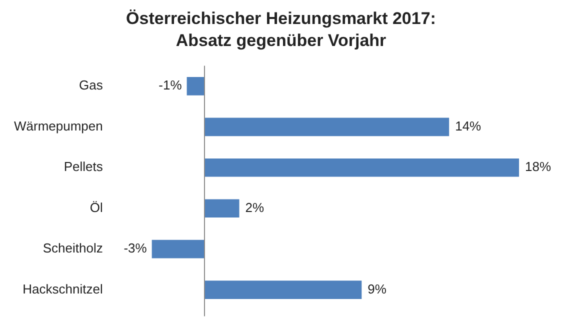 The width and height of the screenshot is (562, 328). What do you see at coordinates (58, 126) in the screenshot?
I see `y-tick-label: Wärmepumpen` at bounding box center [58, 126].